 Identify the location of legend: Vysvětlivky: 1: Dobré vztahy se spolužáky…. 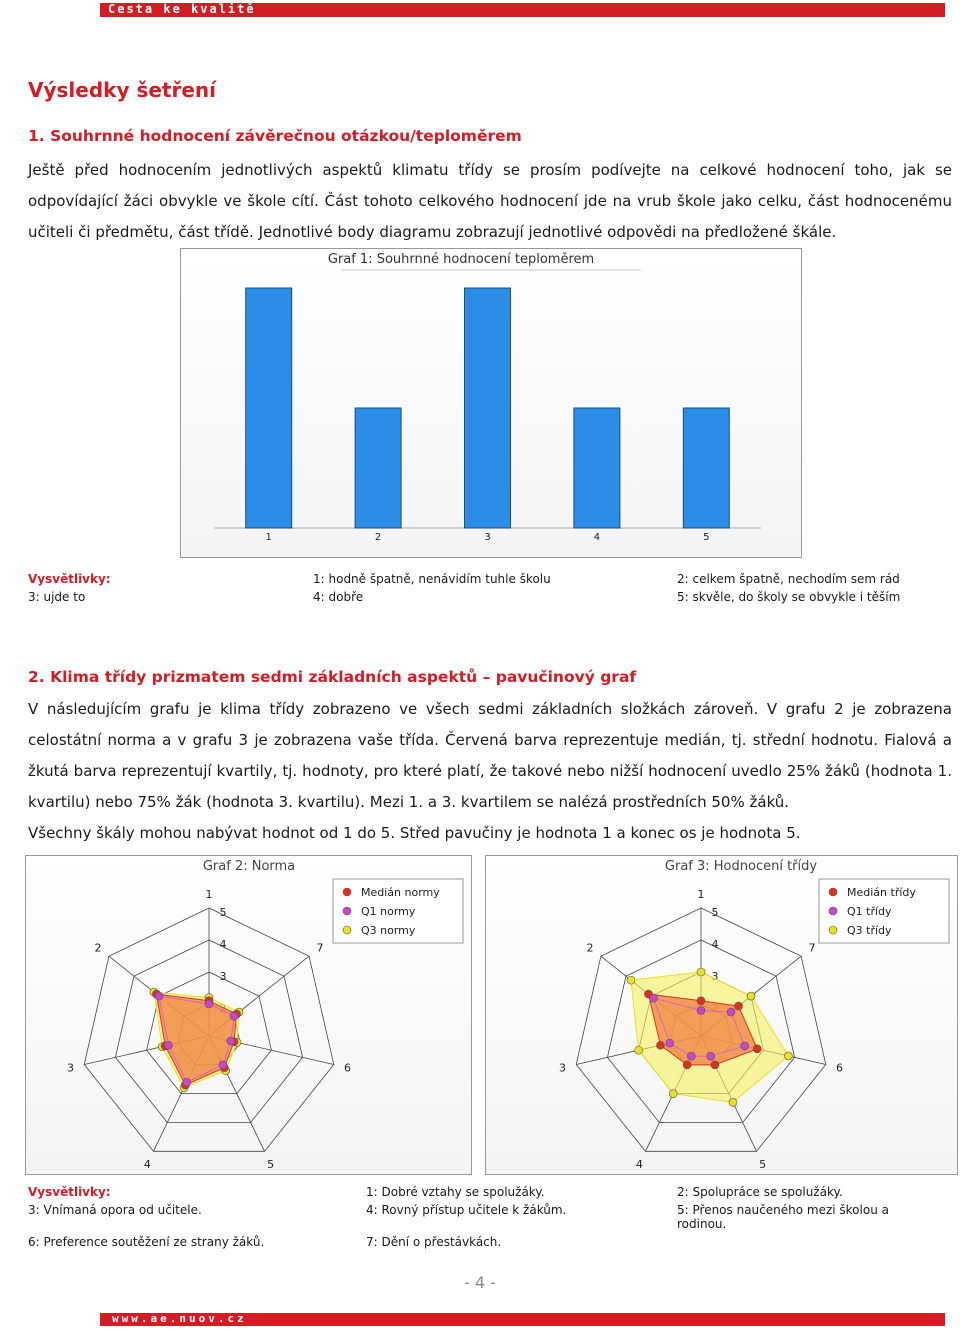
(478, 1217).